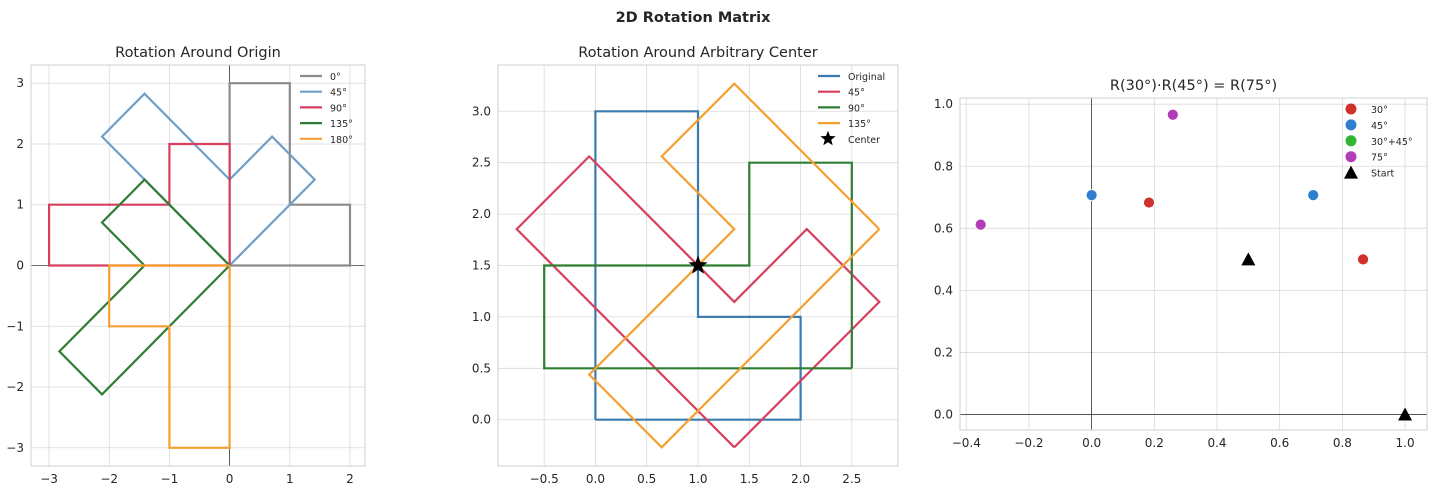  What do you see at coordinates (481, 368) in the screenshot?
I see `y-tick-label: 0.5` at bounding box center [481, 368].